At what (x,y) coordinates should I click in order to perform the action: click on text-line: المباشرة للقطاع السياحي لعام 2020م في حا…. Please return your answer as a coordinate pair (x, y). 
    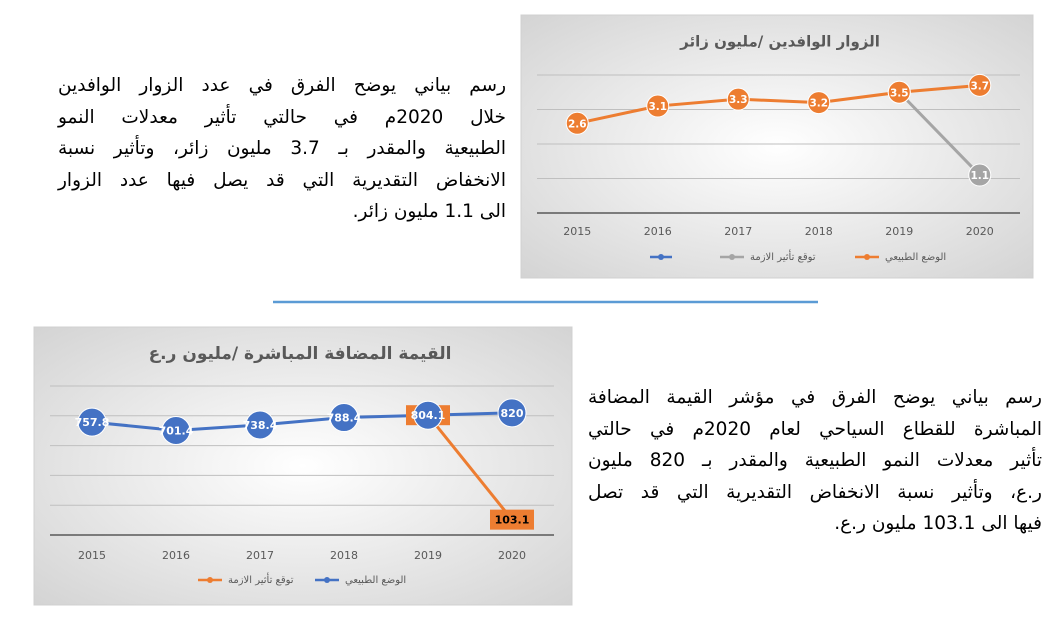
    Looking at the image, I should click on (815, 429).